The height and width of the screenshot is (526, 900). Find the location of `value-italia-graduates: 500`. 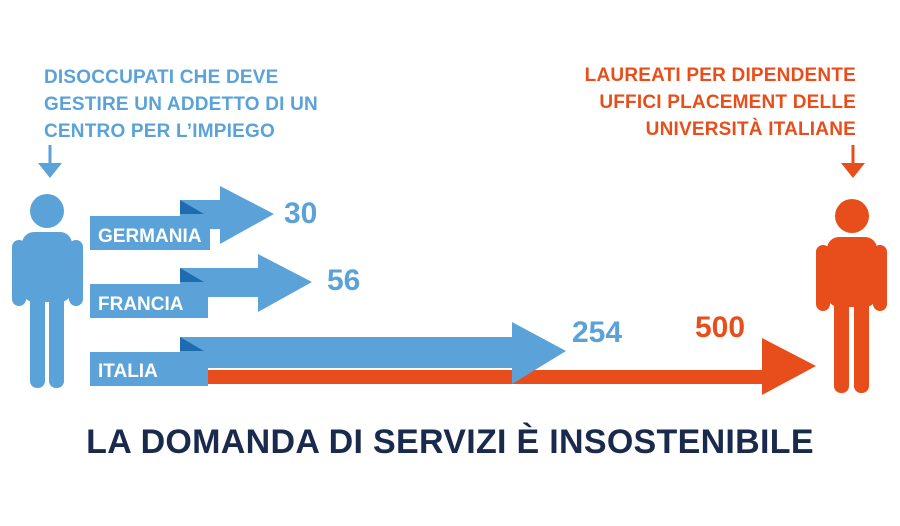

value-italia-graduates: 500 is located at coordinates (720, 327).